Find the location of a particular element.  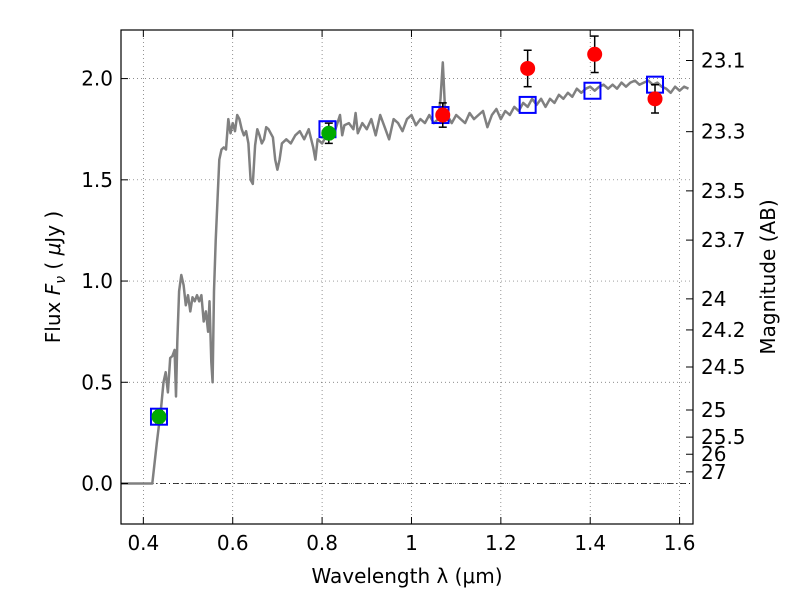

right-tick-label: 23.3 is located at coordinates (723, 132).